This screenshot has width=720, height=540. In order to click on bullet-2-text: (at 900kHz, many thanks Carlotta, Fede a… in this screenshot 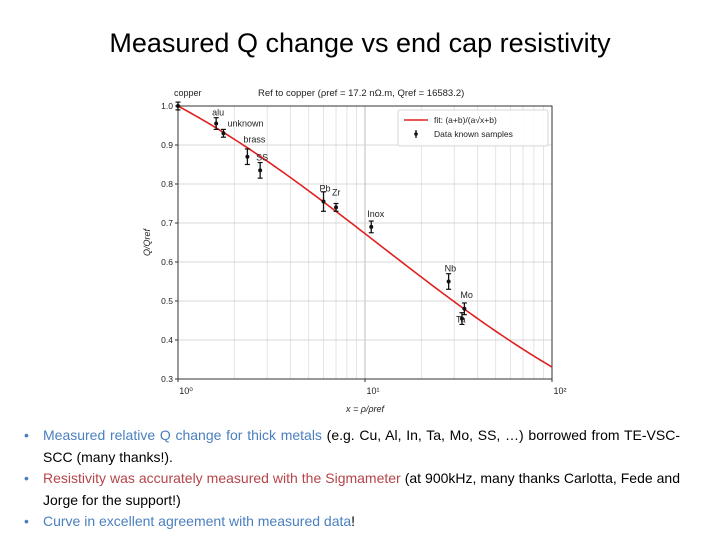, I will do `click(361, 489)`.